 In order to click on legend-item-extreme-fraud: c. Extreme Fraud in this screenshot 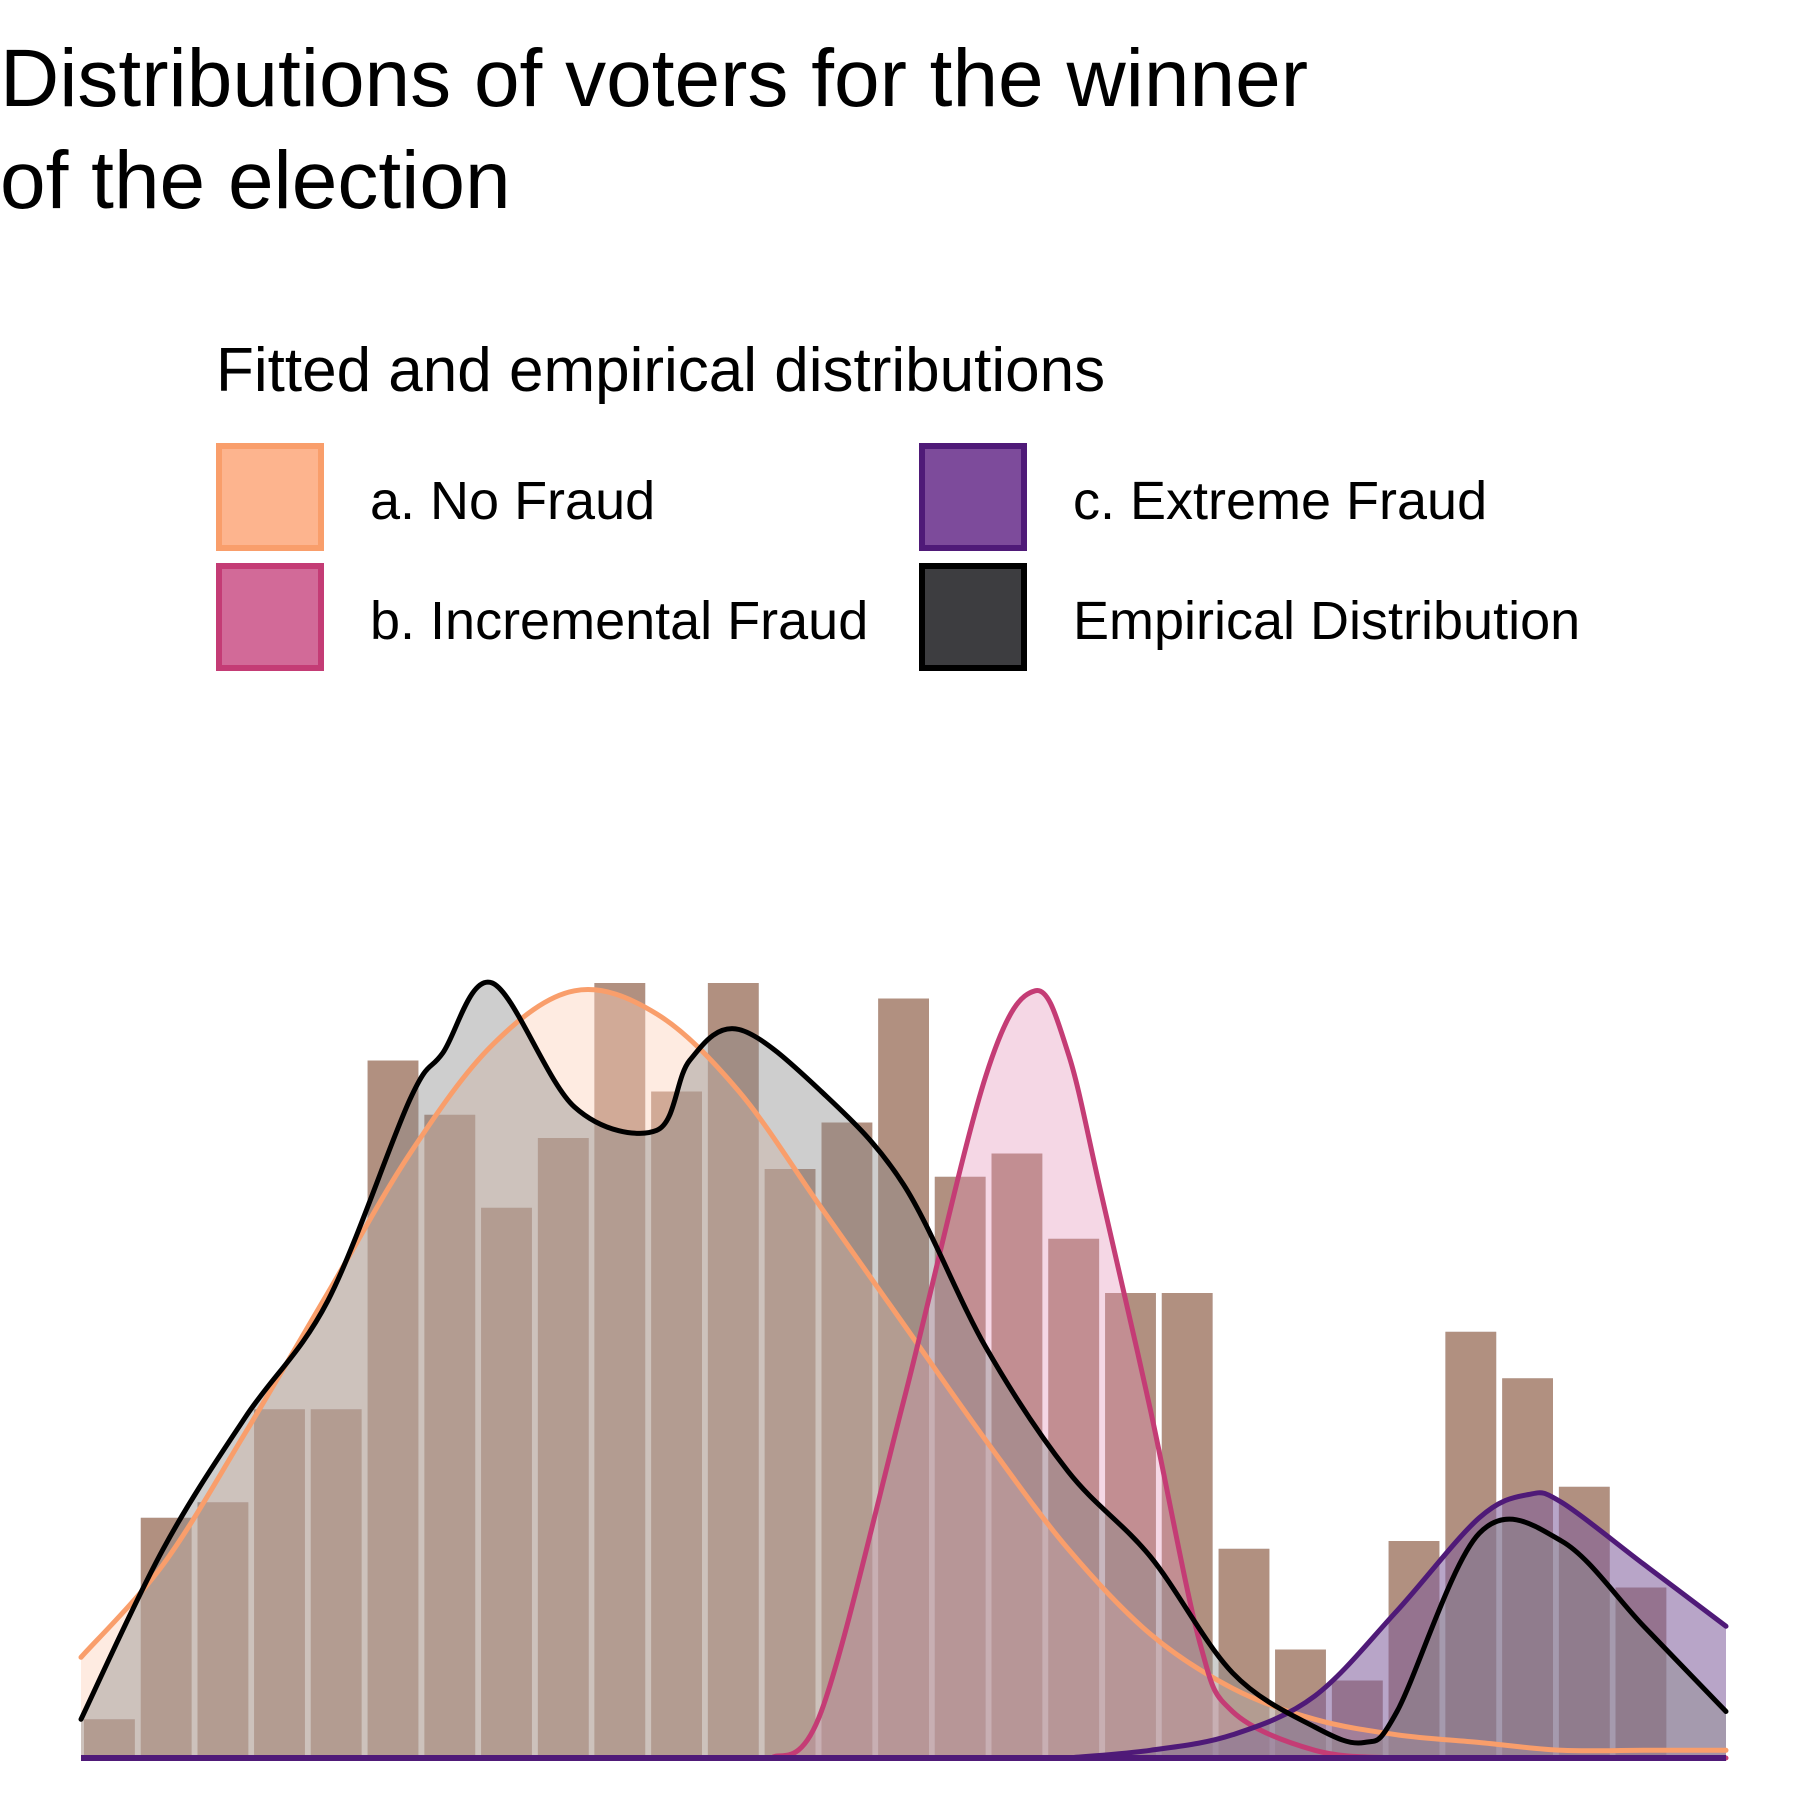, I will do `click(1299, 502)`.